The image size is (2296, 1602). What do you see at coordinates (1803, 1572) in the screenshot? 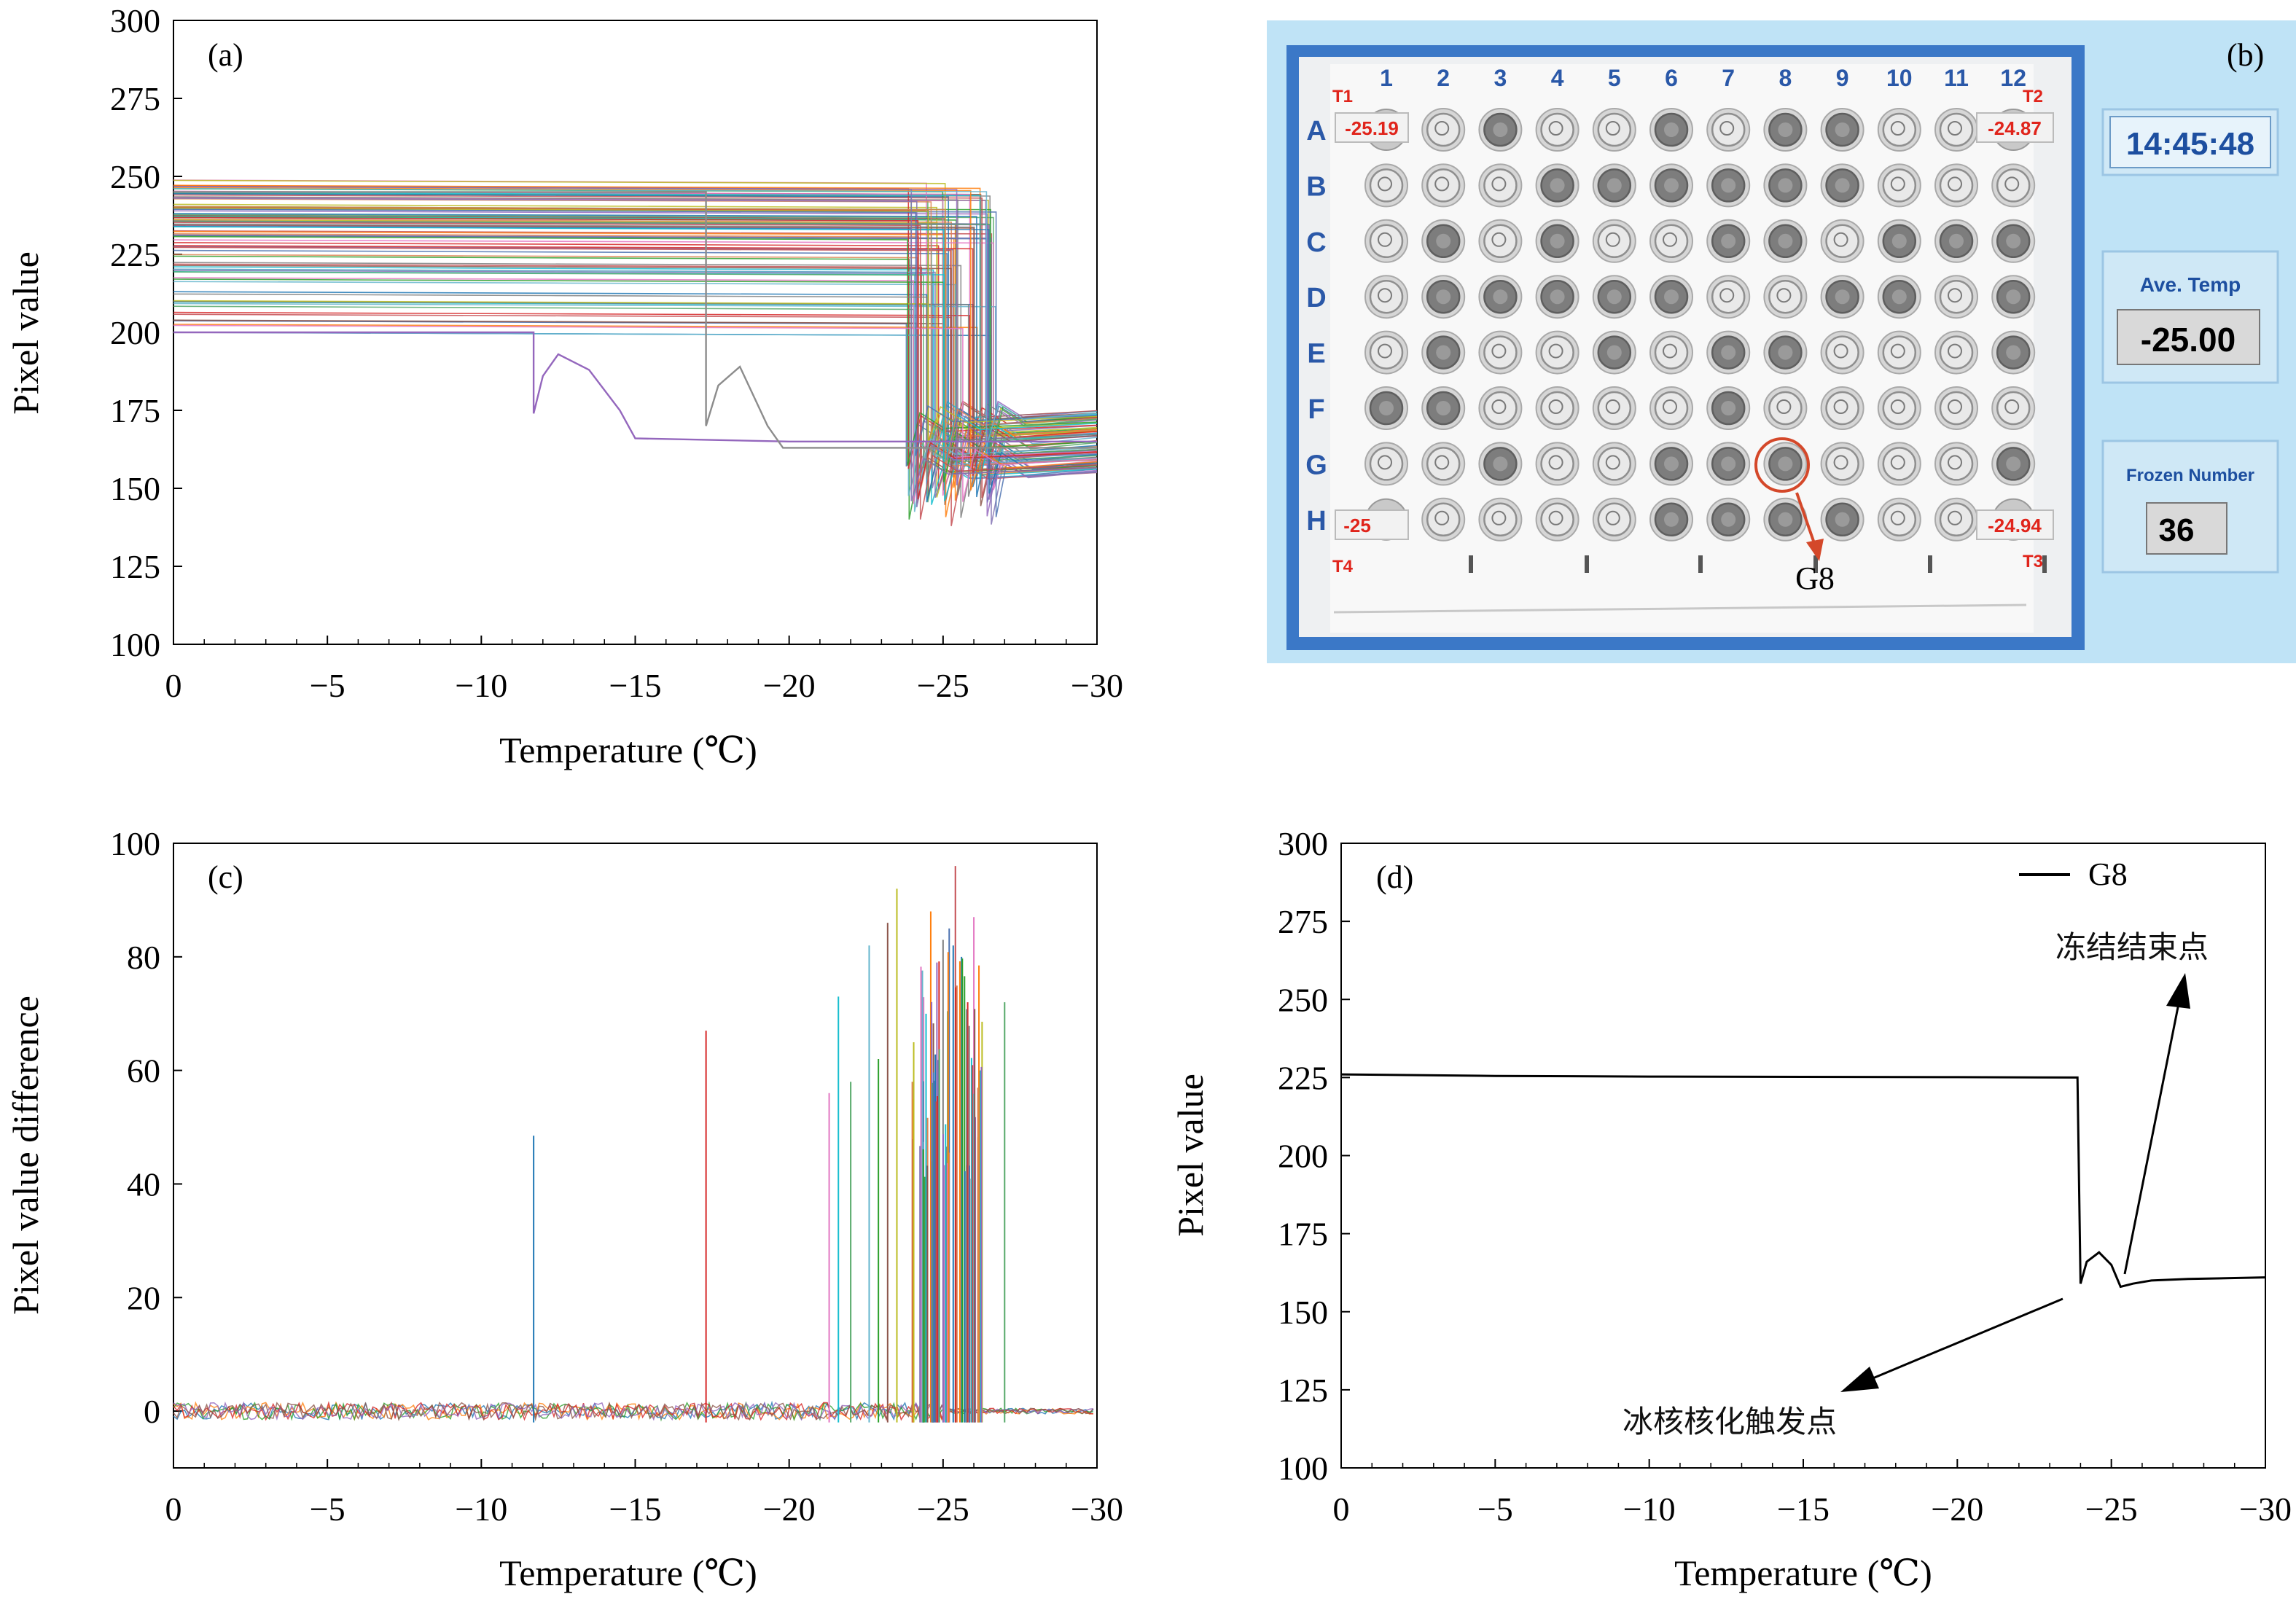
I see `panel-d-x-axis-label: Temperature (℃)` at bounding box center [1803, 1572].